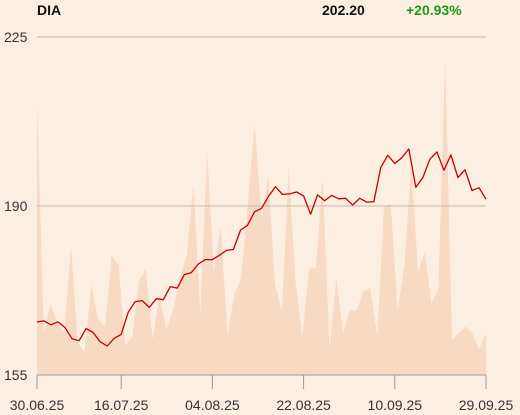  I want to click on ticker-symbol: DIA, so click(49, 10).